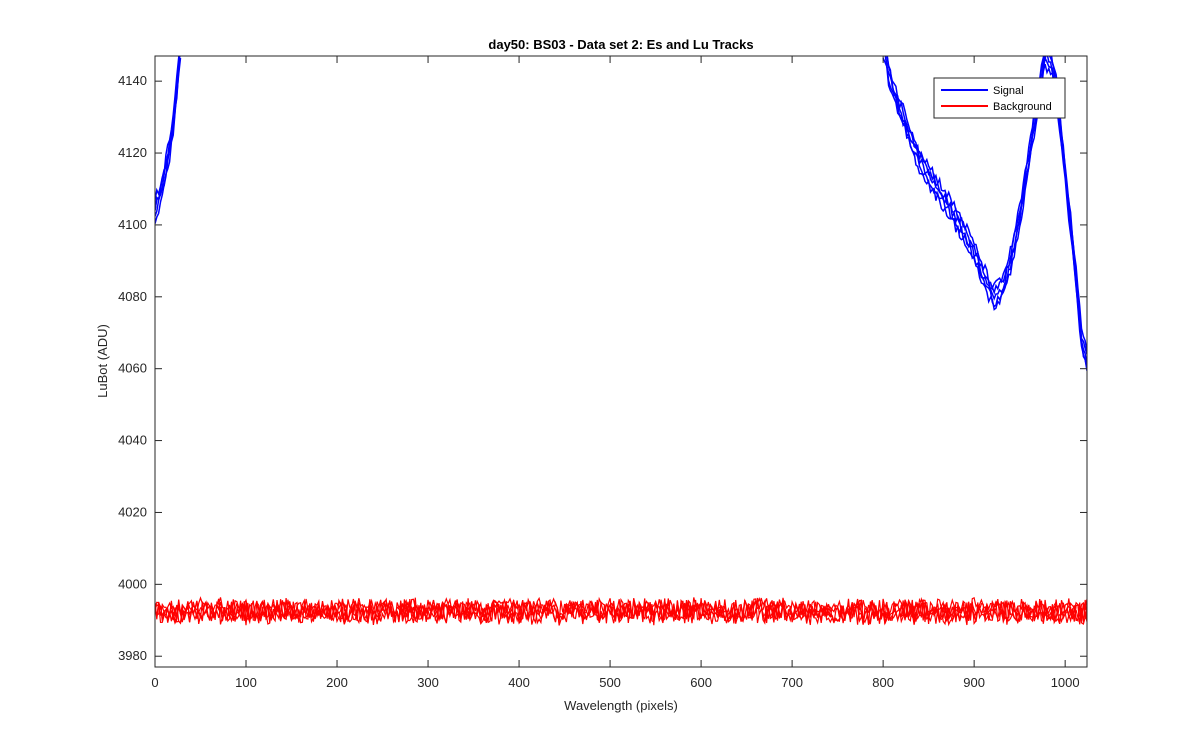 The image size is (1200, 750). I want to click on y-tick-label: 4060, so click(132, 368).